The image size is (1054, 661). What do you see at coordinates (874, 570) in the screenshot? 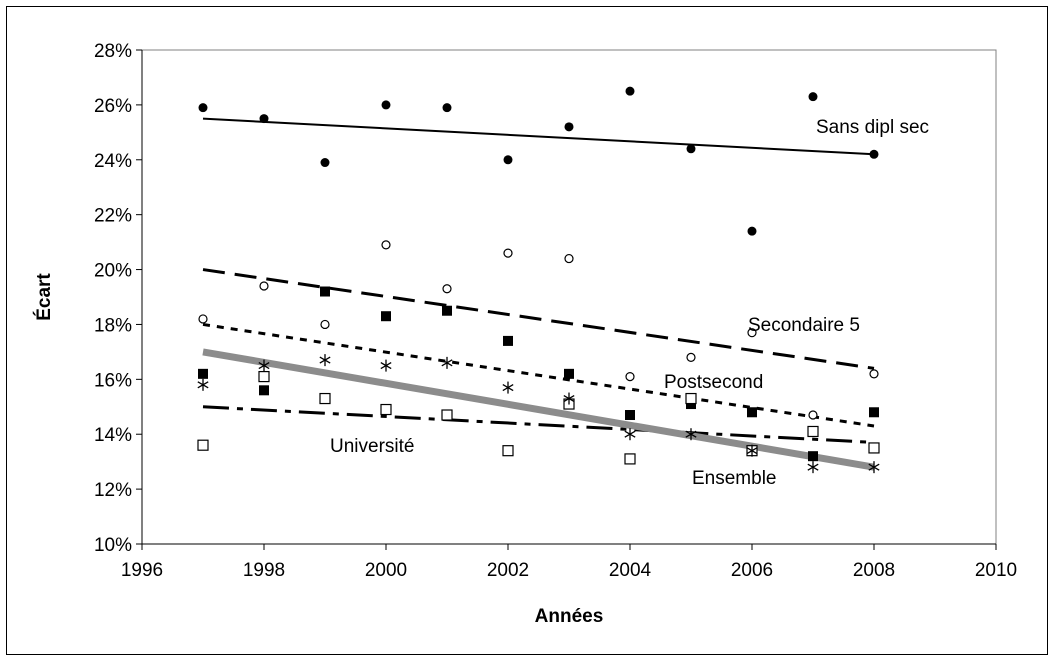
I see `x-tick-label: 2008` at bounding box center [874, 570].